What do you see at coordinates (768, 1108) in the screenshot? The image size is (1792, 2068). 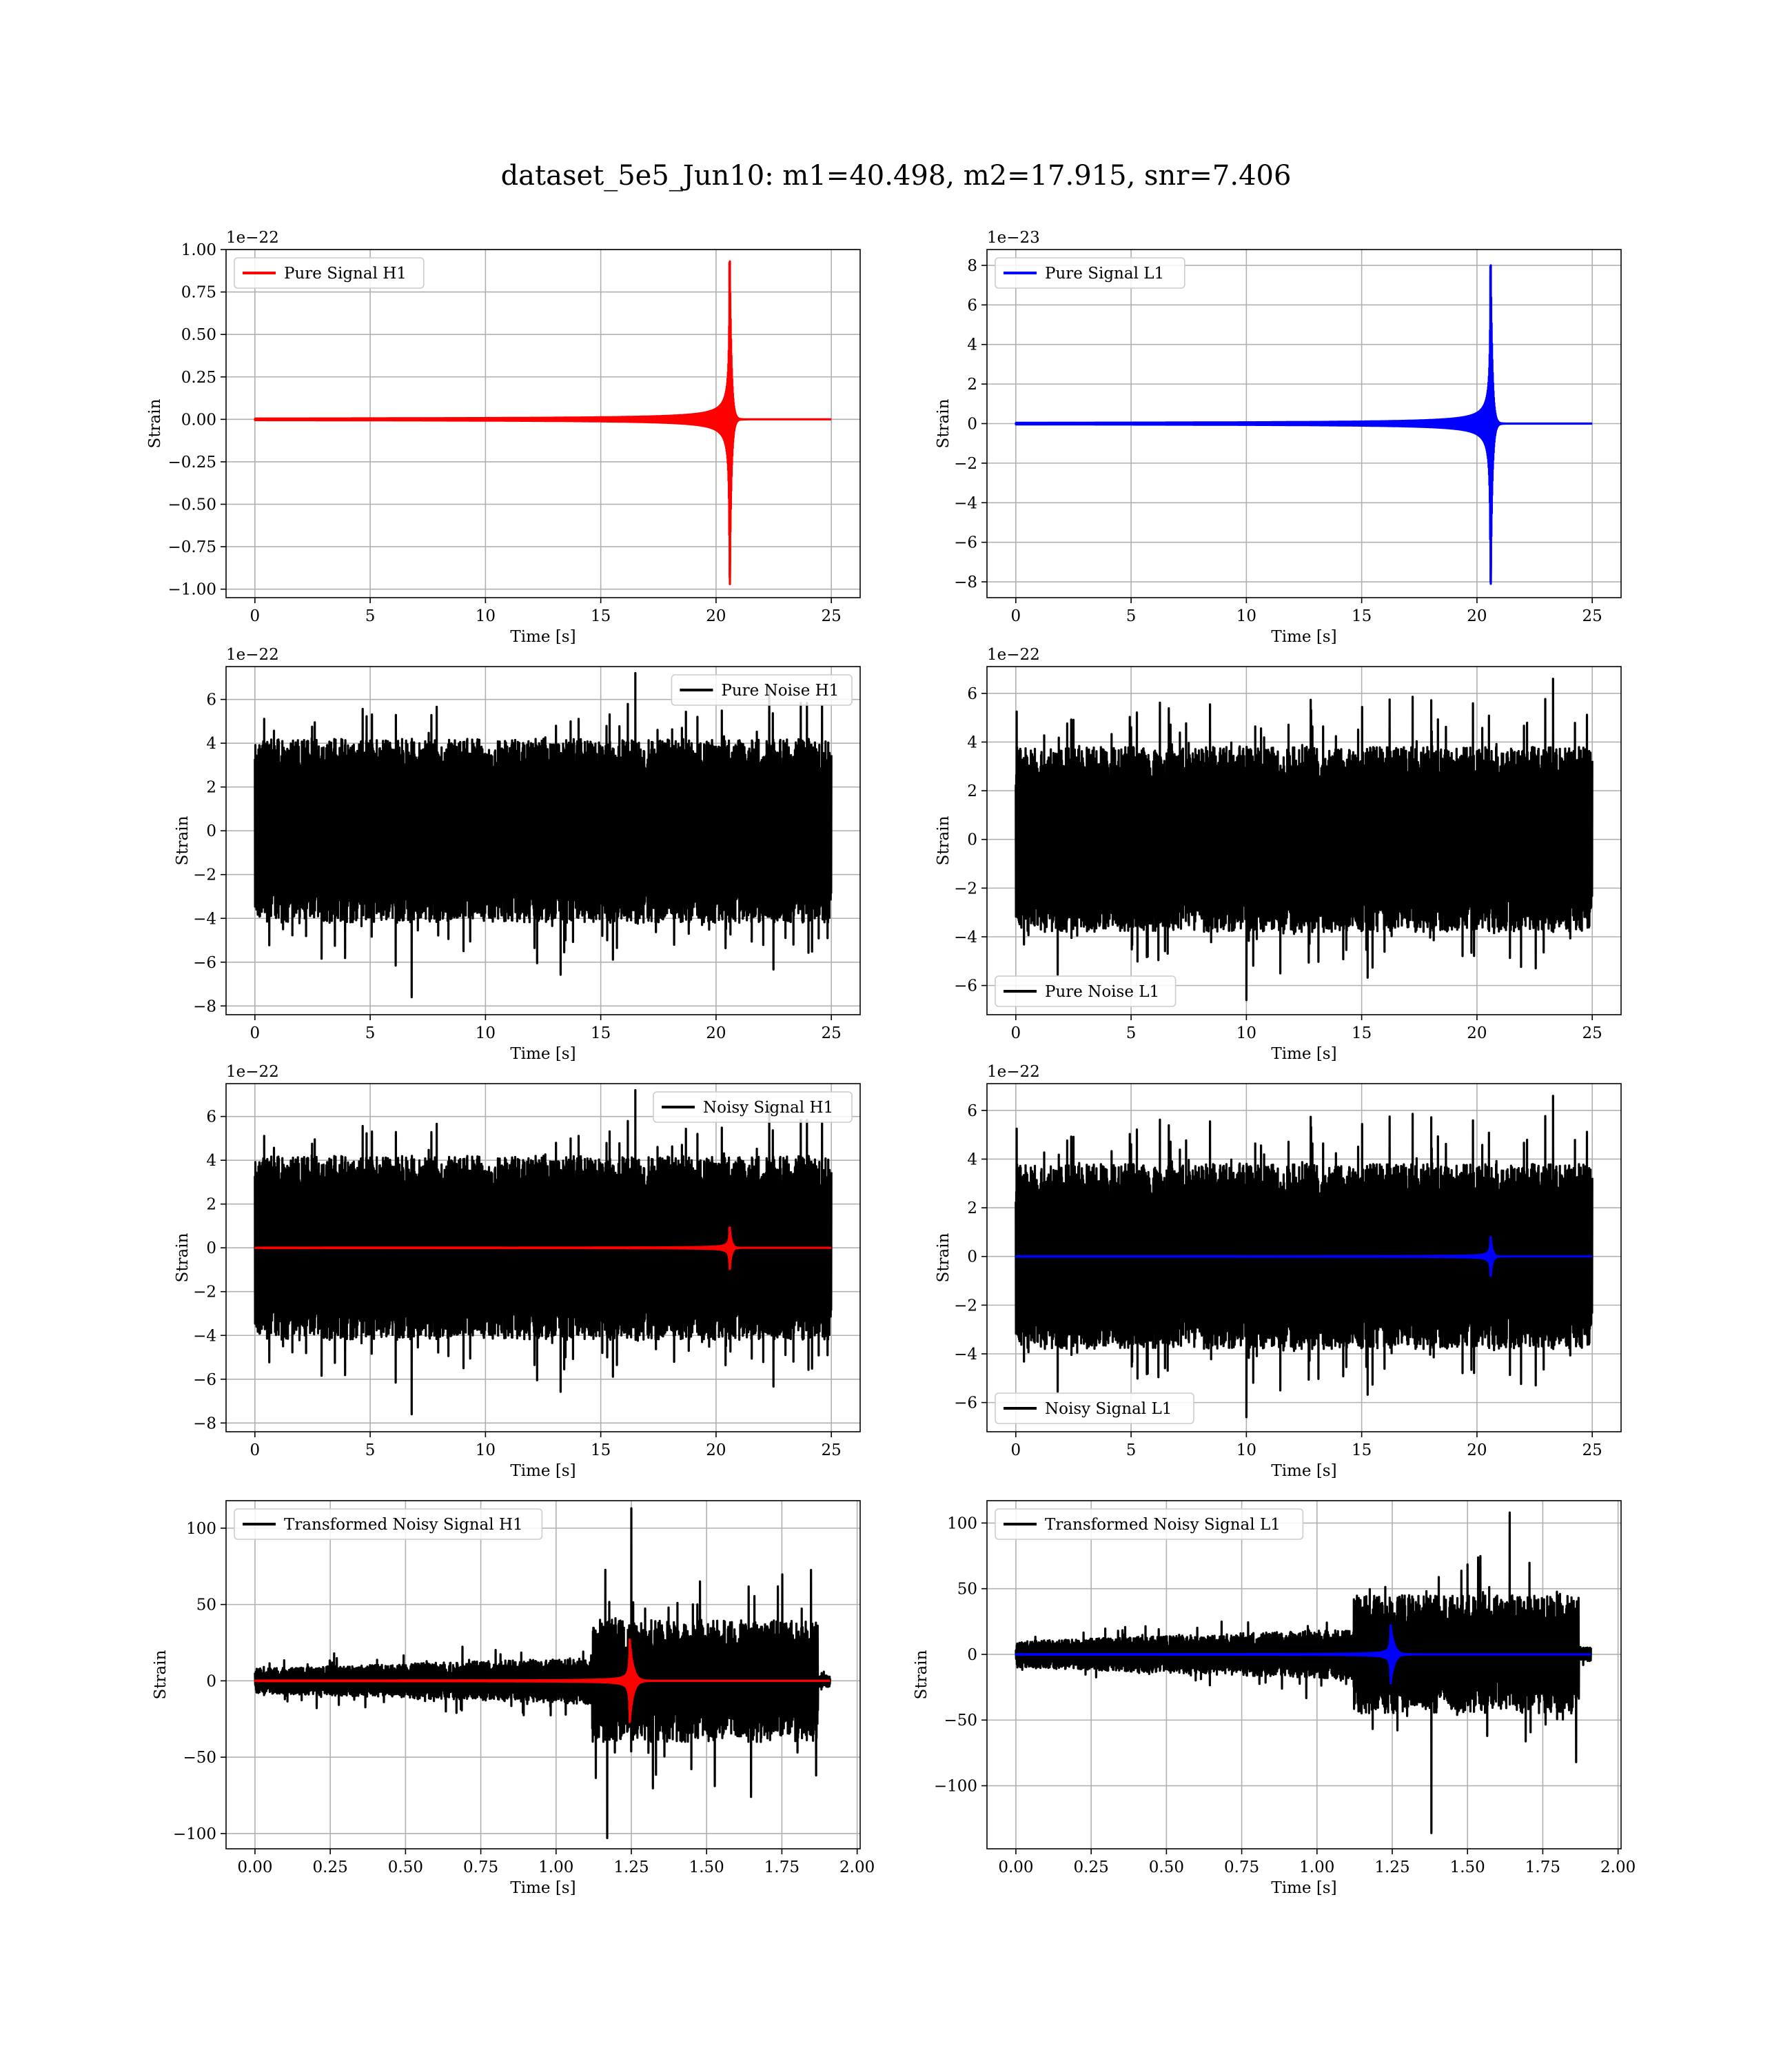 I see `legend-label: Noisy Signal H1` at bounding box center [768, 1108].